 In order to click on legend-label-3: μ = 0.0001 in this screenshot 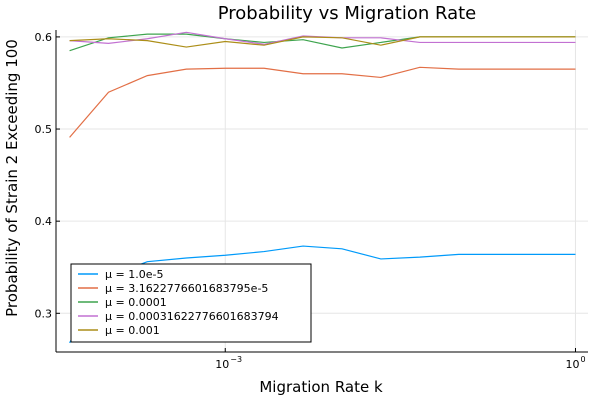, I will do `click(136, 302)`.